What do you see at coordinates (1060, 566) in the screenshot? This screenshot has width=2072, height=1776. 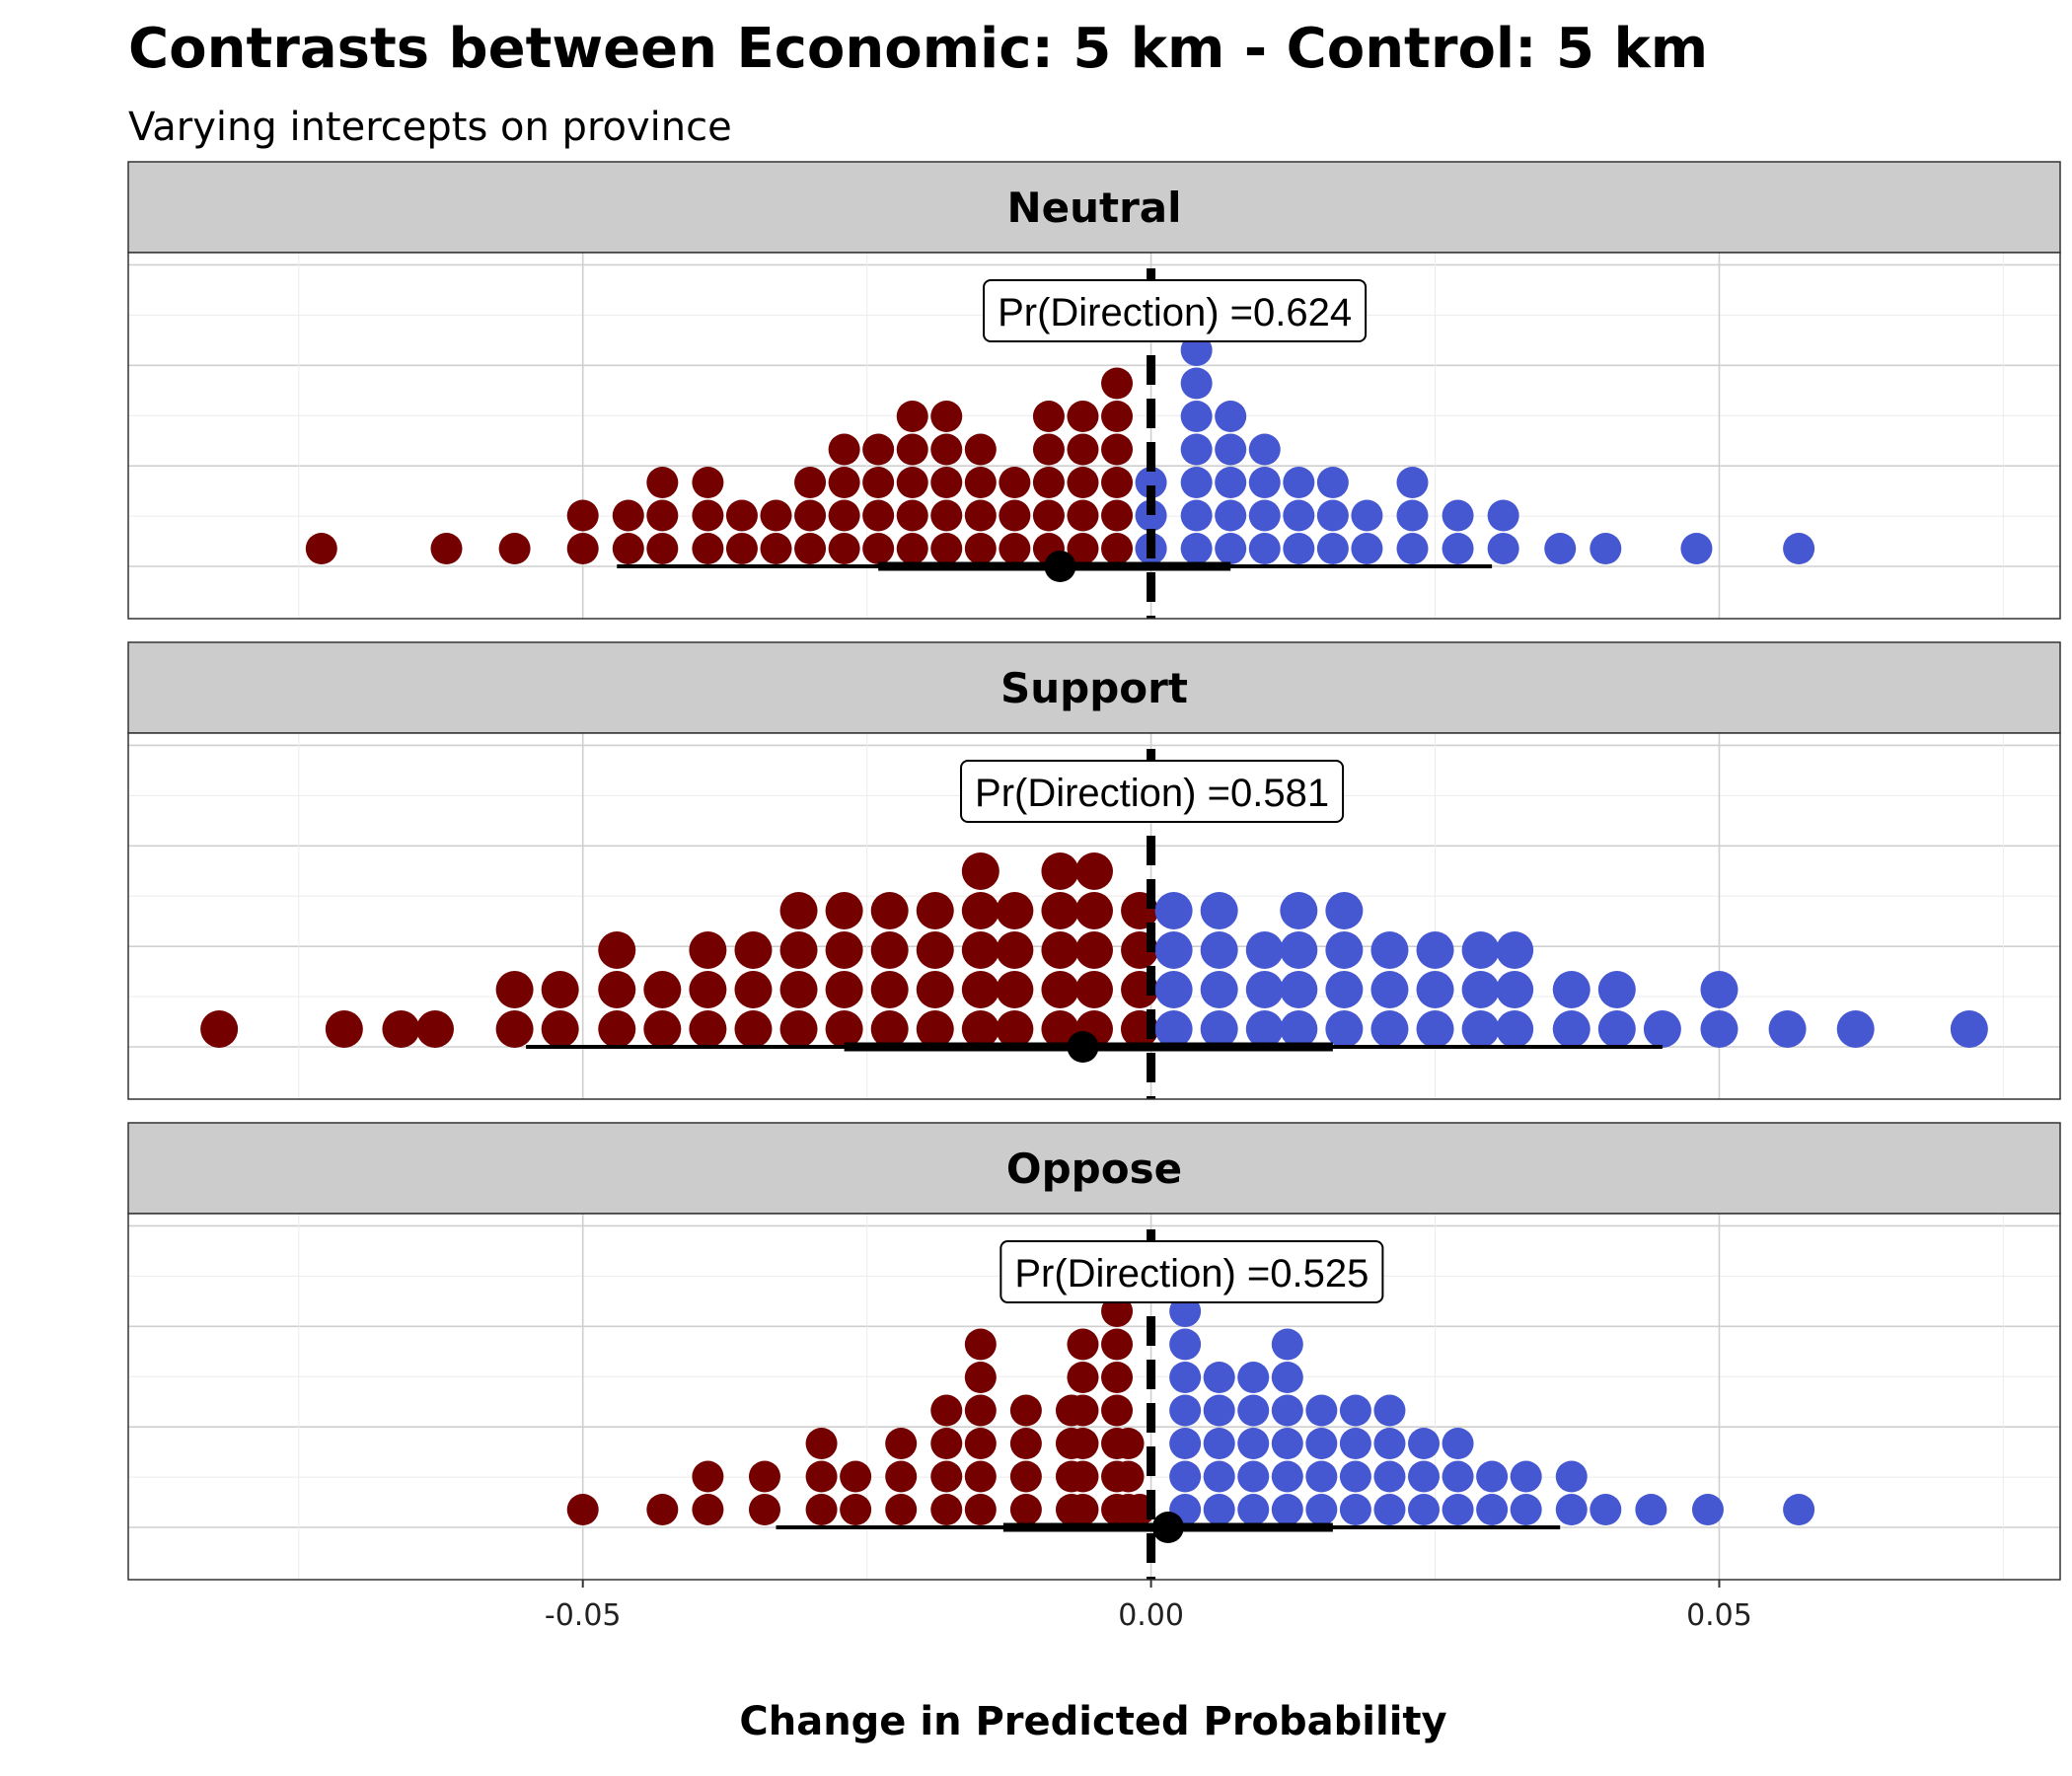 I see `median-point` at bounding box center [1060, 566].